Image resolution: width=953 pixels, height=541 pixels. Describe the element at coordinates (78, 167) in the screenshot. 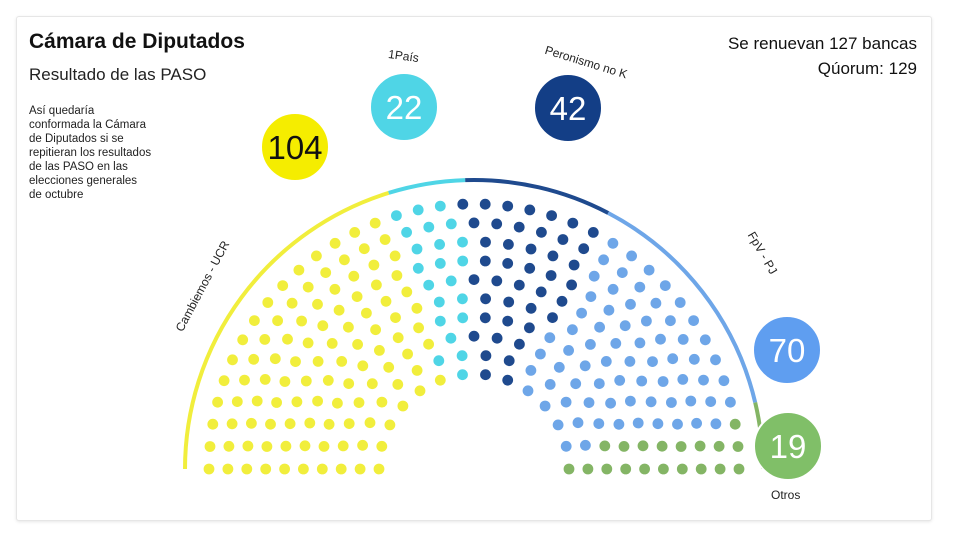

I see `note-line: de las PASO en las` at that location.